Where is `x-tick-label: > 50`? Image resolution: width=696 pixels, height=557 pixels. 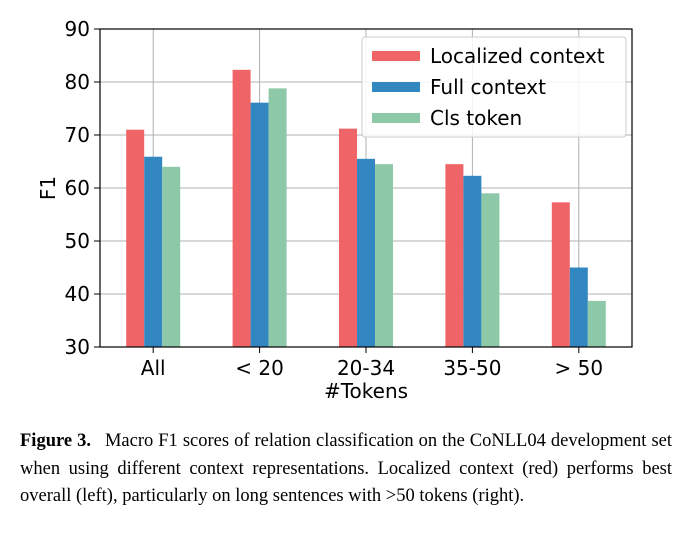
x-tick-label: > 50 is located at coordinates (579, 368).